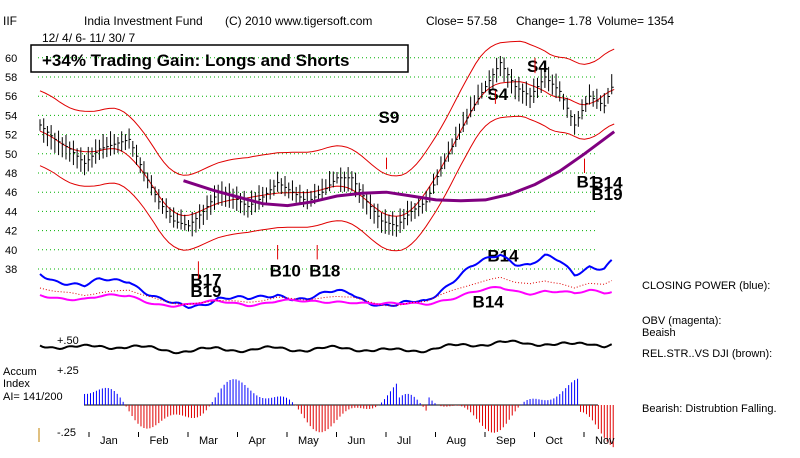 This screenshot has height=458, width=800. Describe the element at coordinates (357, 441) in the screenshot. I see `month-tick-label: Jun` at that location.